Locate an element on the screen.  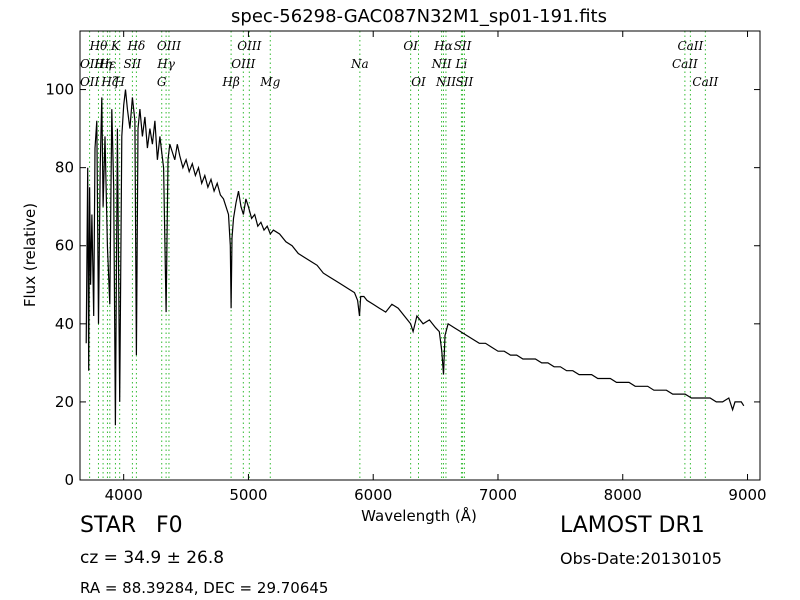
redshift-cz: cz = 34.9 ± 26.8 is located at coordinates (152, 558).